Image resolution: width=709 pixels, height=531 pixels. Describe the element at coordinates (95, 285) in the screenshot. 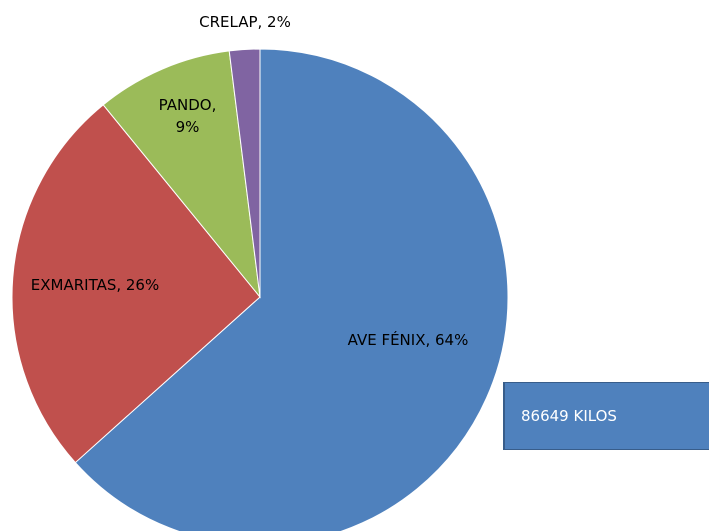

I see `data-label: EXMARITAS, 26%` at that location.